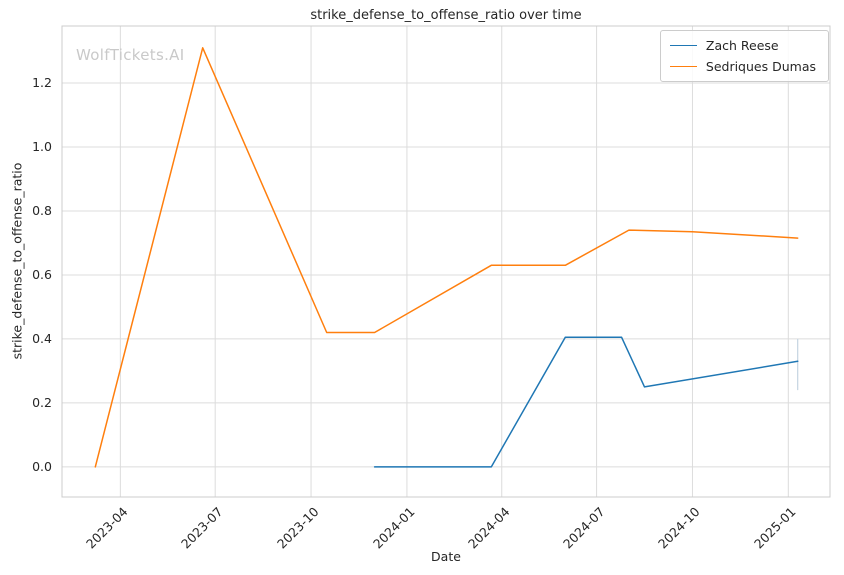 Image resolution: width=844 pixels, height=575 pixels. Describe the element at coordinates (744, 56) in the screenshot. I see `legend: Zach Reese Sedriques Dumas` at that location.